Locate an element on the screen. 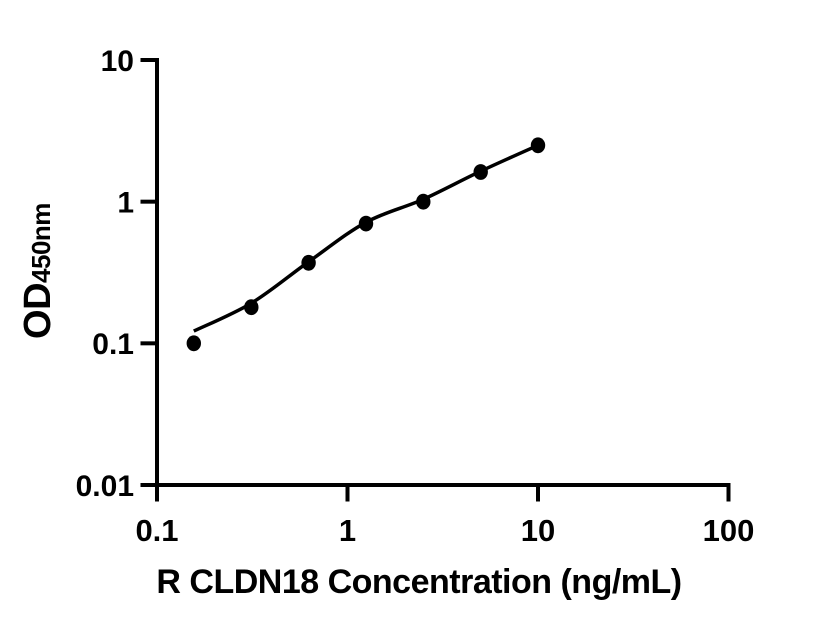 This screenshot has height=640, width=816. data-points-layer is located at coordinates (366, 244).